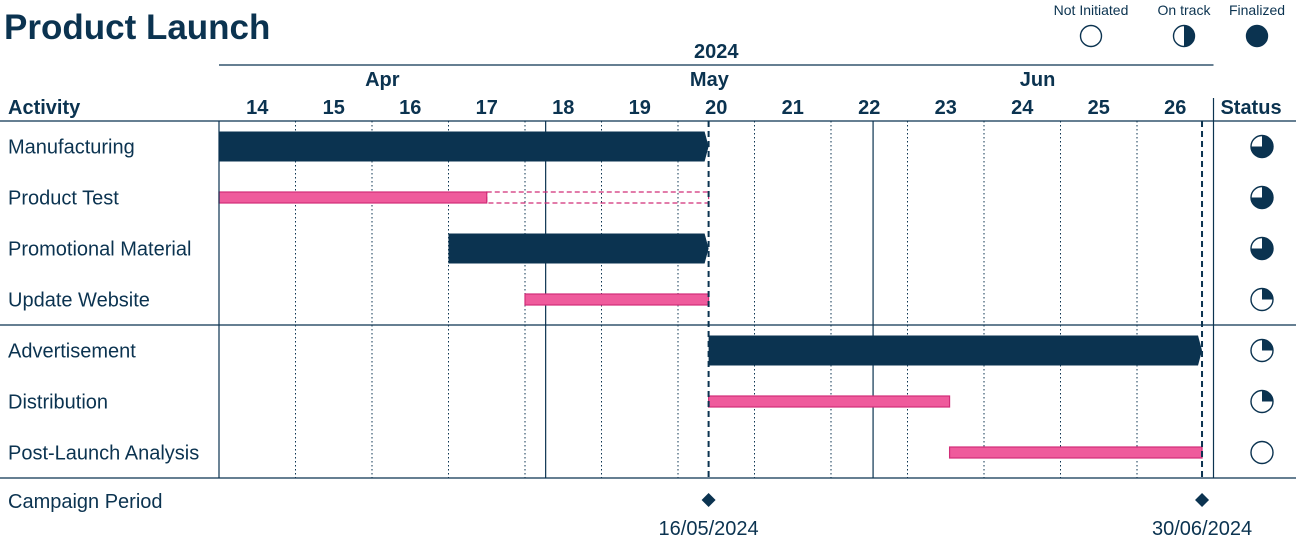  I want to click on week-label: 16, so click(410, 108).